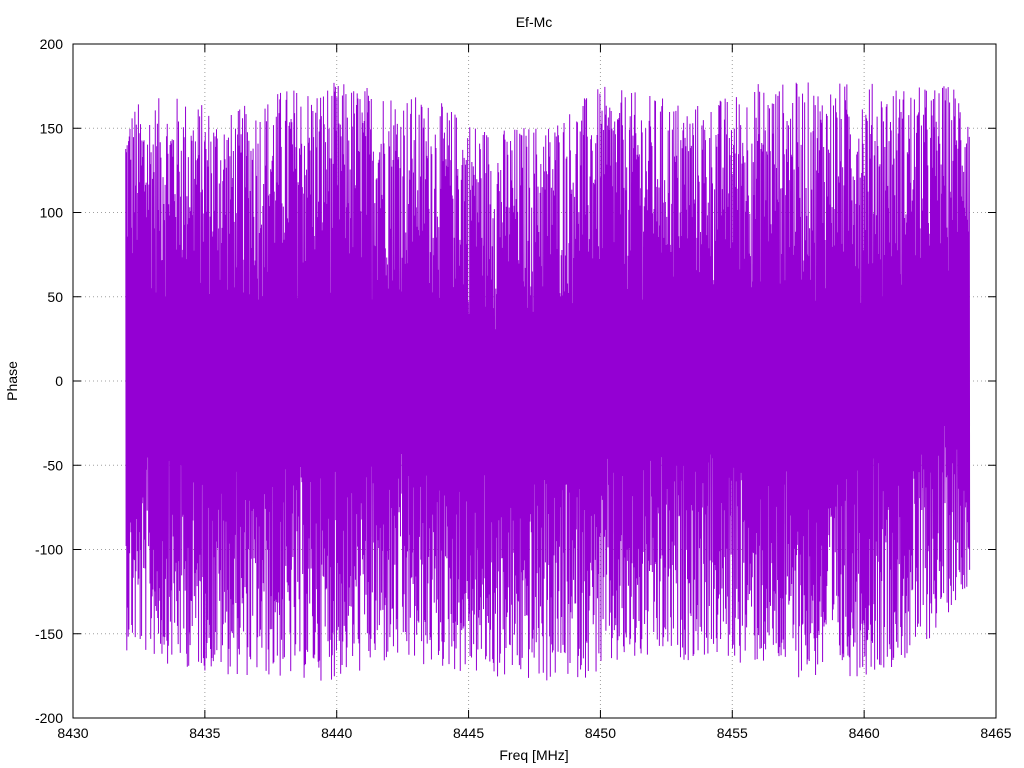  Describe the element at coordinates (336, 733) in the screenshot. I see `x-tick-label: 8440` at that location.